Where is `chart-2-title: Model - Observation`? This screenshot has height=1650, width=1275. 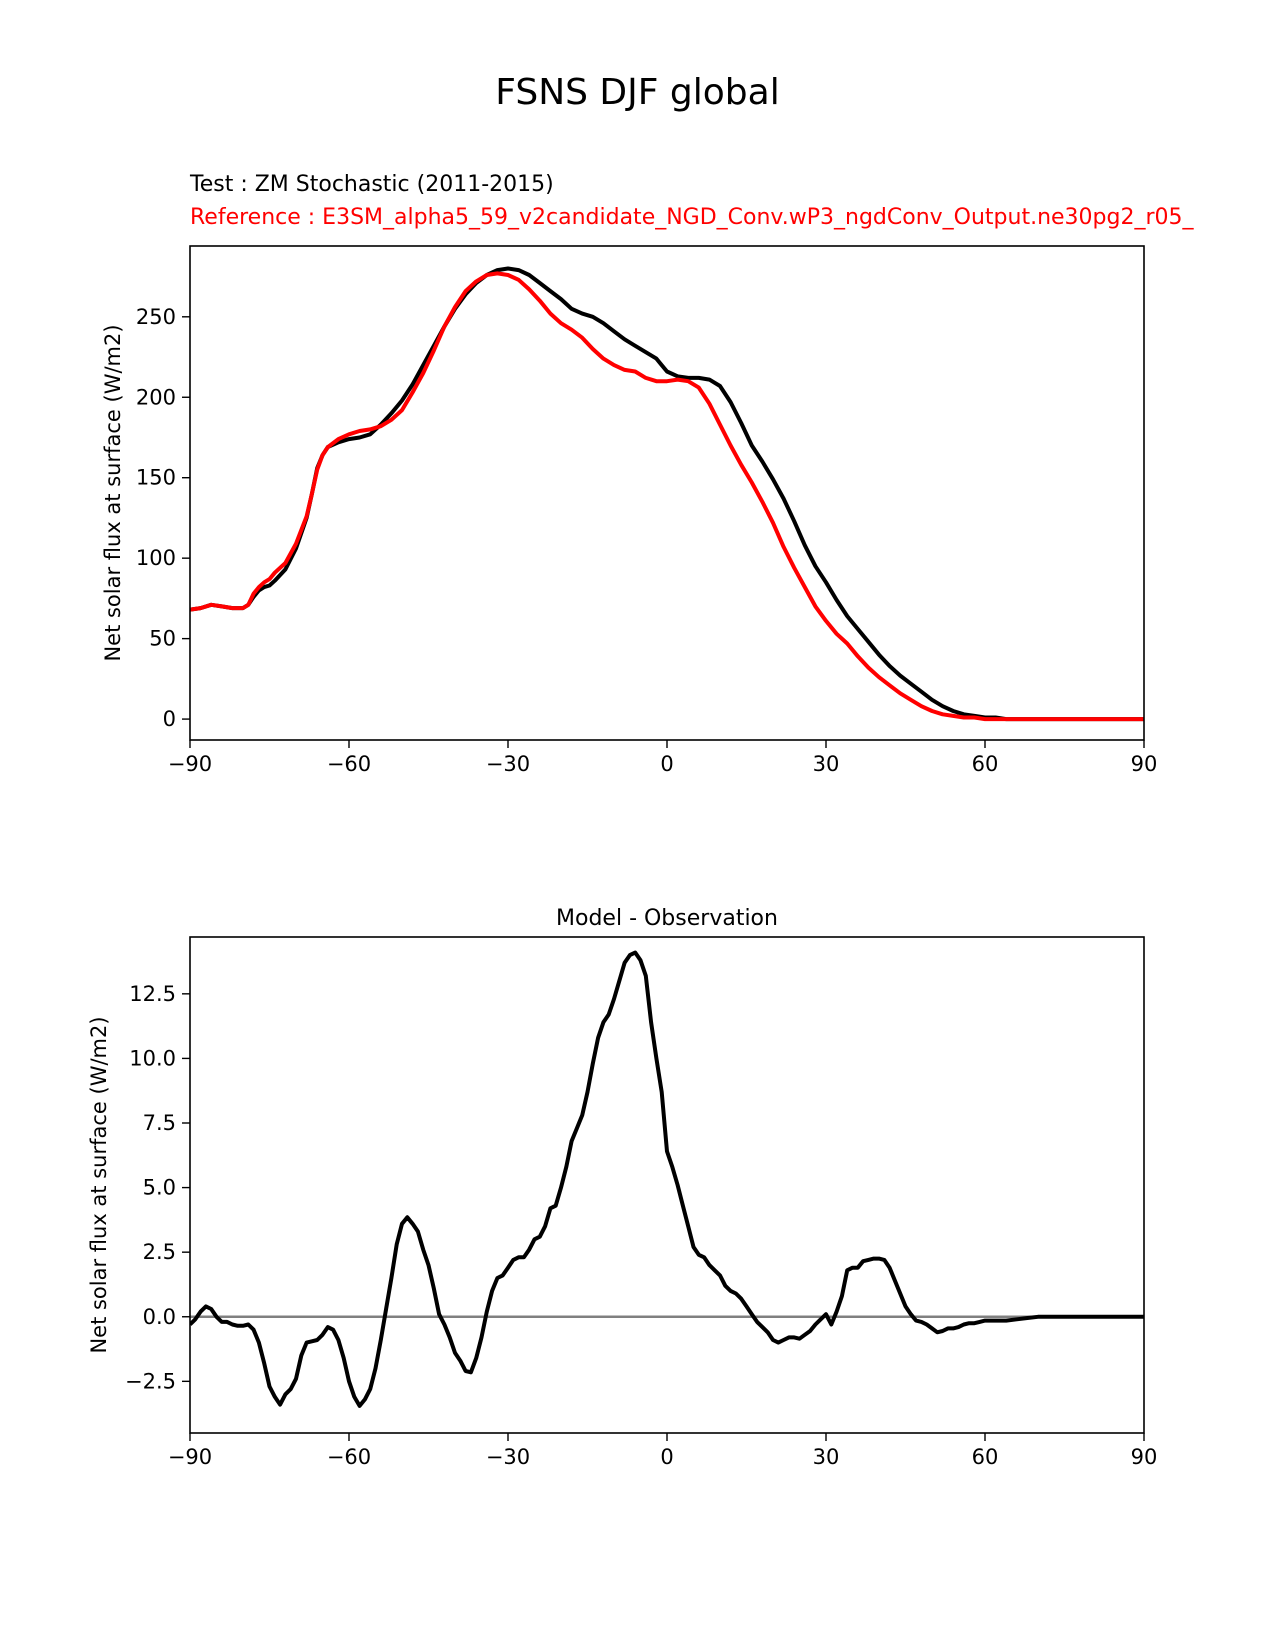 chart-2-title: Model - Observation is located at coordinates (667, 918).